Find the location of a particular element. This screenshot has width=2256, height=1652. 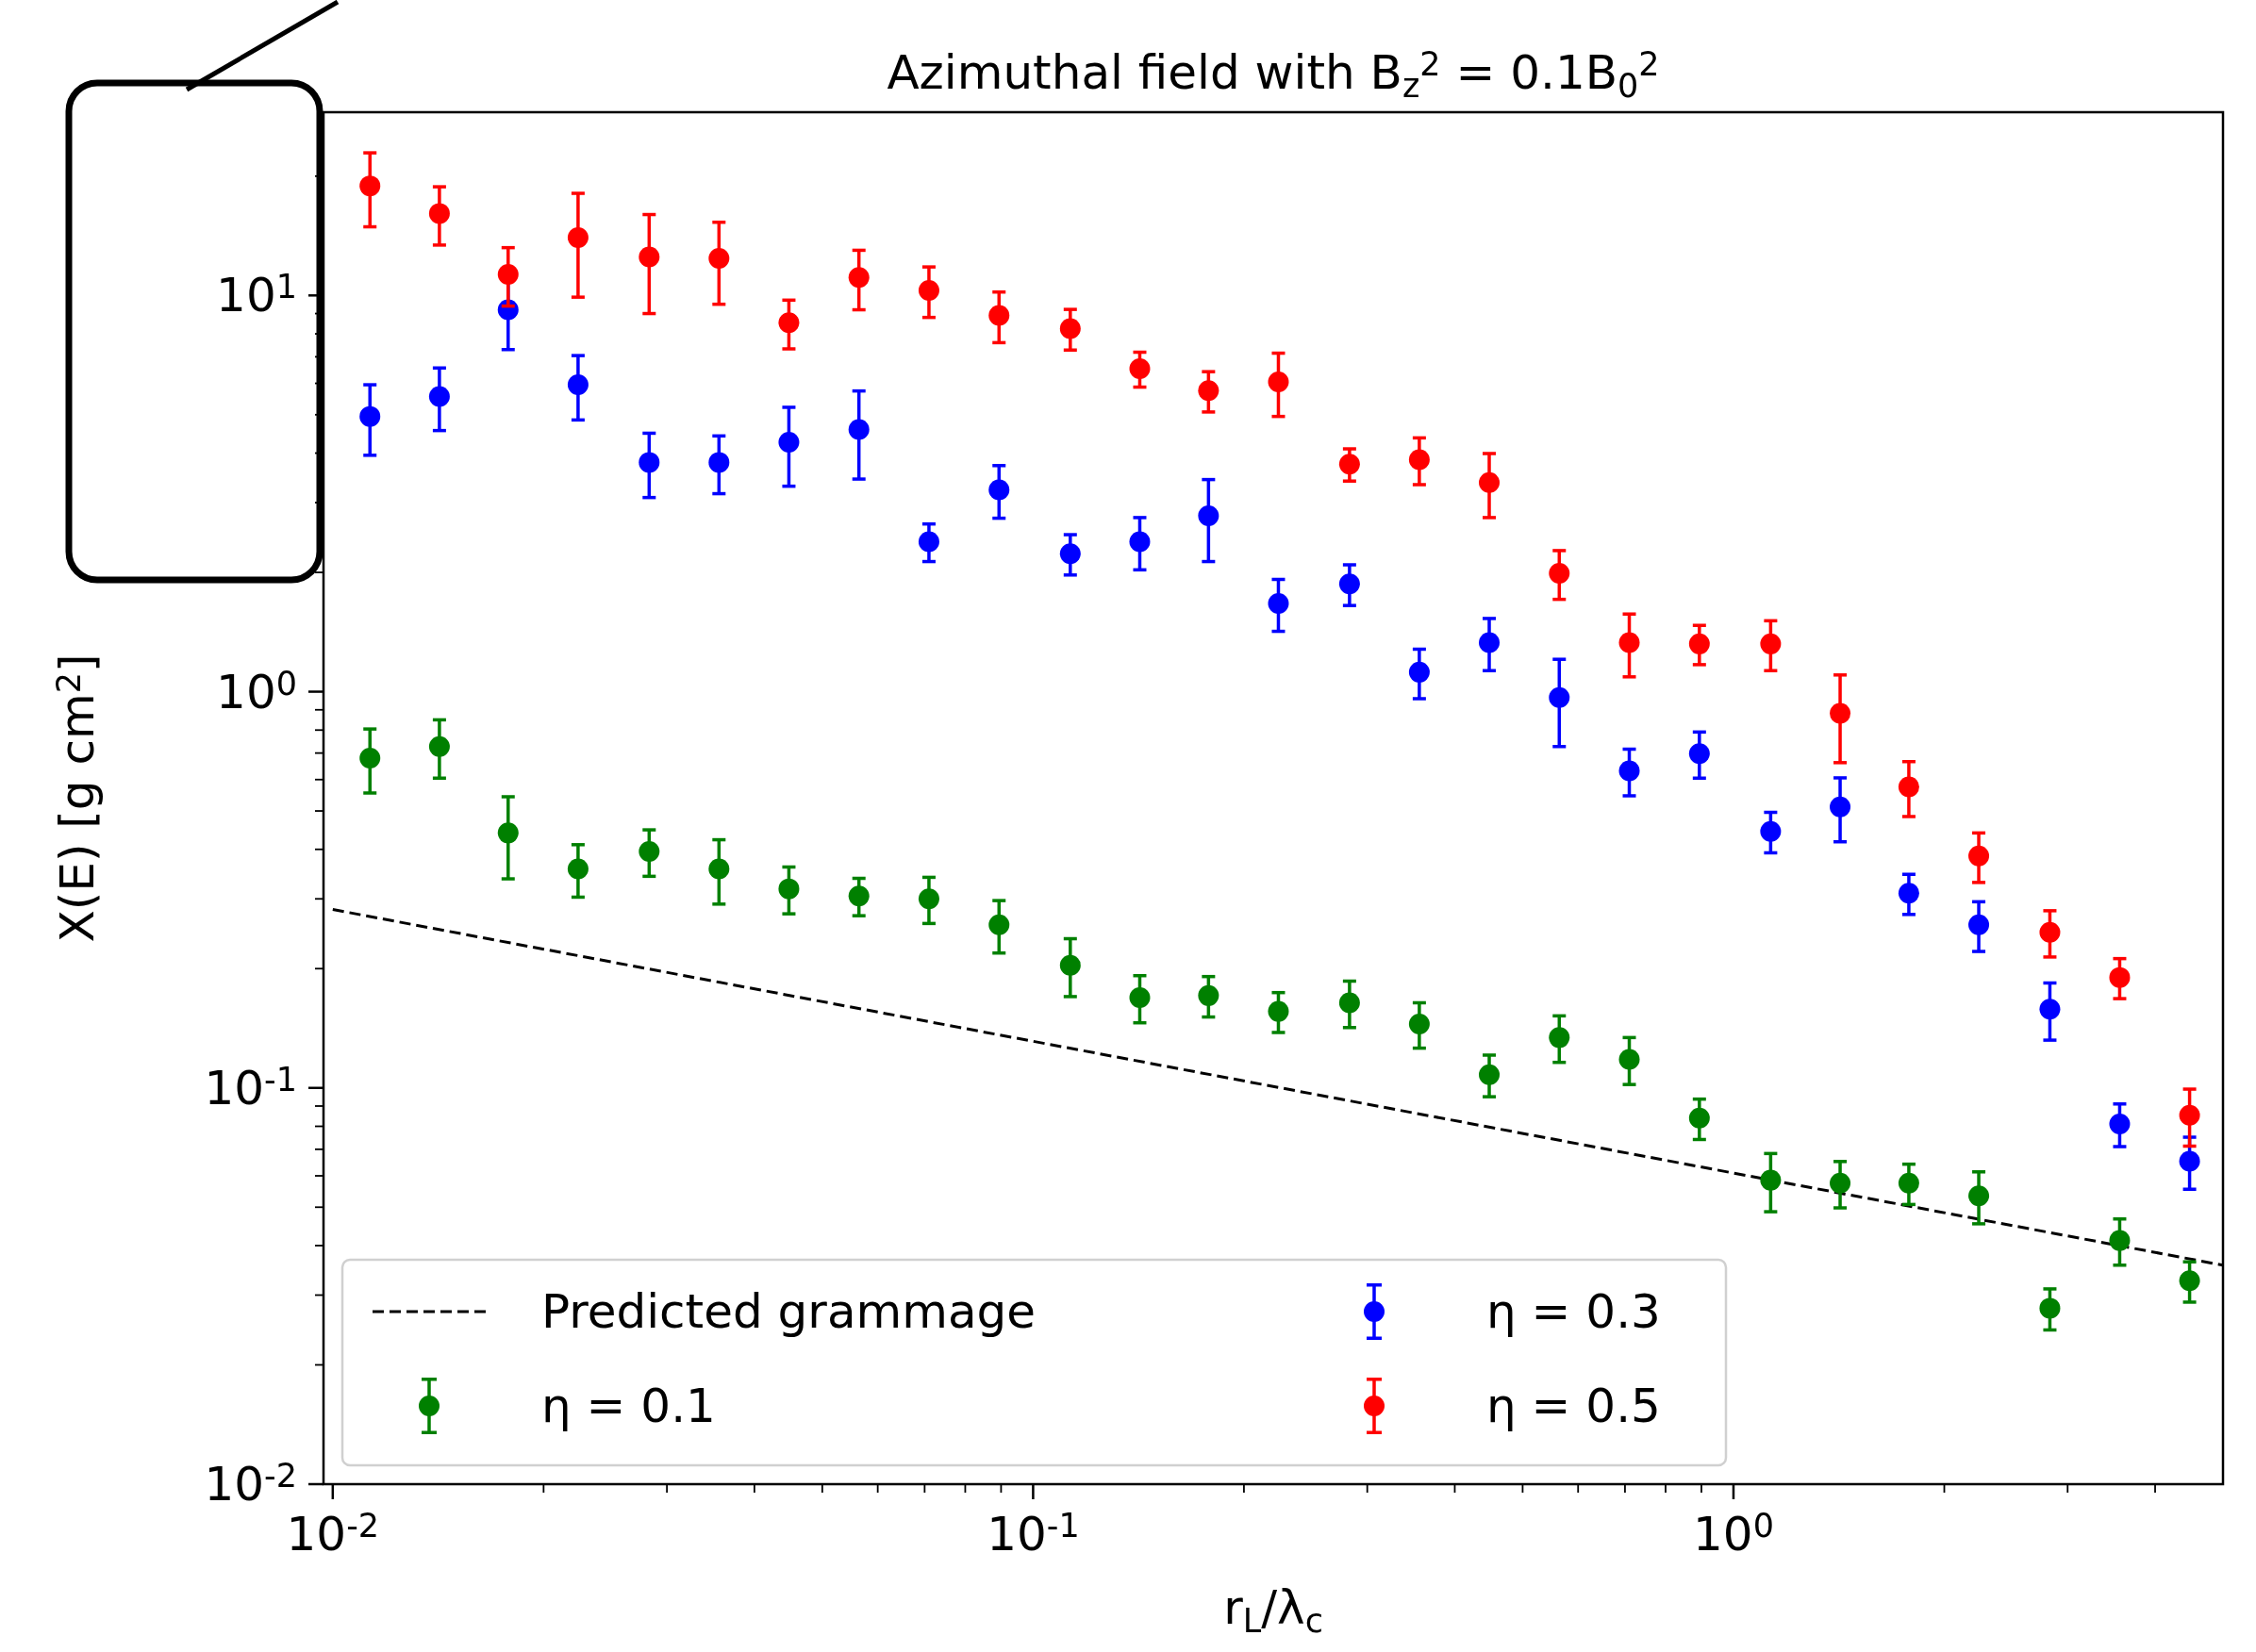

x-axis-title: r$_{L}$/λ$_{c}$ is located at coordinates (1273, 1610).